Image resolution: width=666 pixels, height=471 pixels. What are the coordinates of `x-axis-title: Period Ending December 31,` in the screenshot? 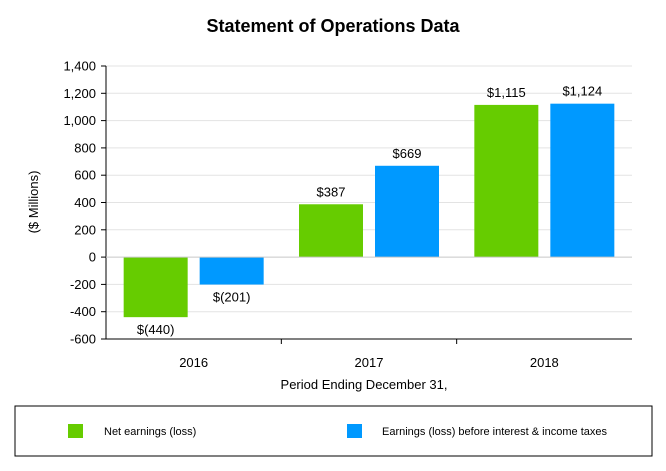 It's located at (364, 384).